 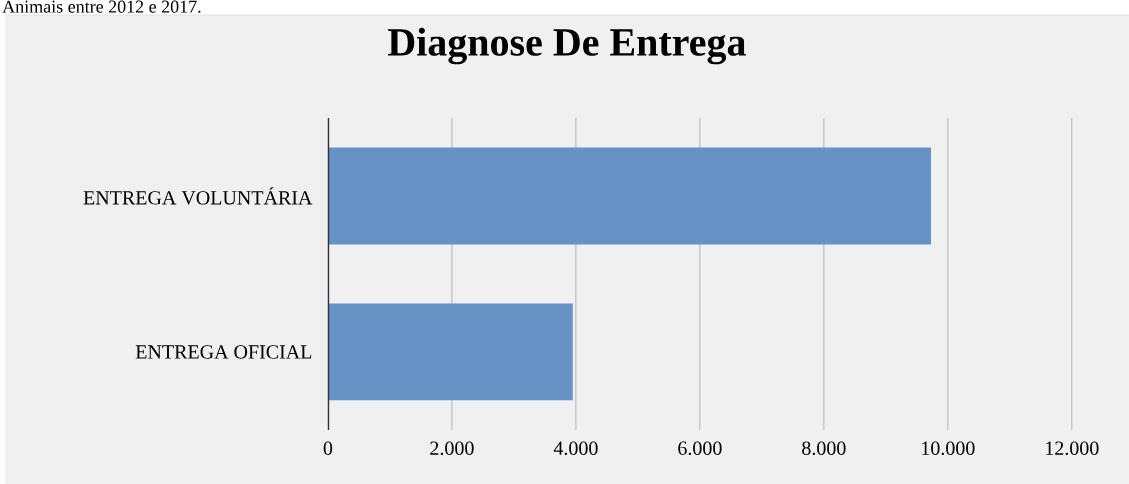 What do you see at coordinates (948, 448) in the screenshot?
I see `x-tick-label: 10.000` at bounding box center [948, 448].